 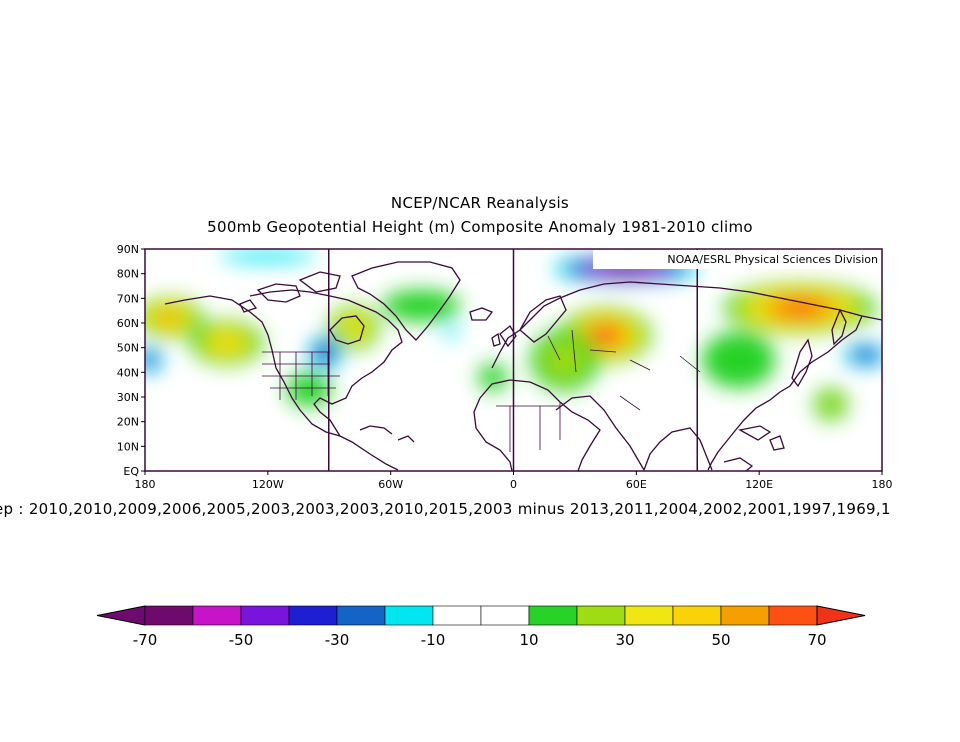 I want to click on coastline-scandinavia, so click(x=543, y=319).